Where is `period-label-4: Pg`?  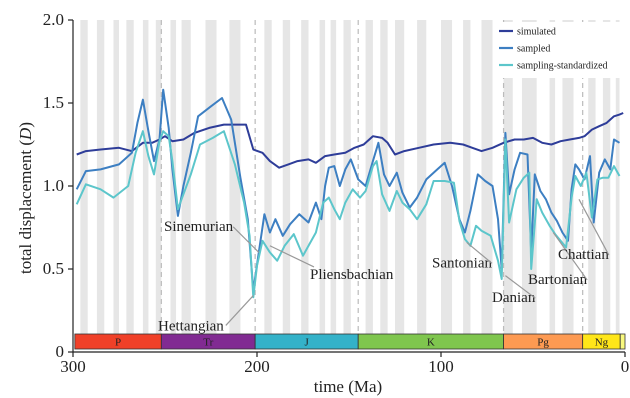 period-label-4: Pg is located at coordinates (543, 343).